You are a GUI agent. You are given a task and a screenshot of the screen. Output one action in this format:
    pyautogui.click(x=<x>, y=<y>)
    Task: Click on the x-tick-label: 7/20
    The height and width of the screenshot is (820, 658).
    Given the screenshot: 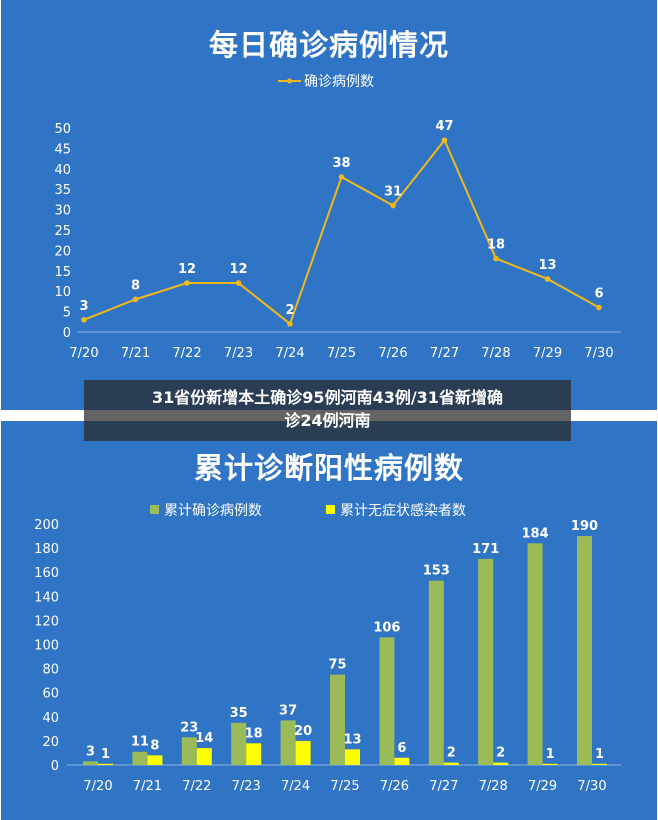 What is the action you would take?
    pyautogui.click(x=83, y=353)
    